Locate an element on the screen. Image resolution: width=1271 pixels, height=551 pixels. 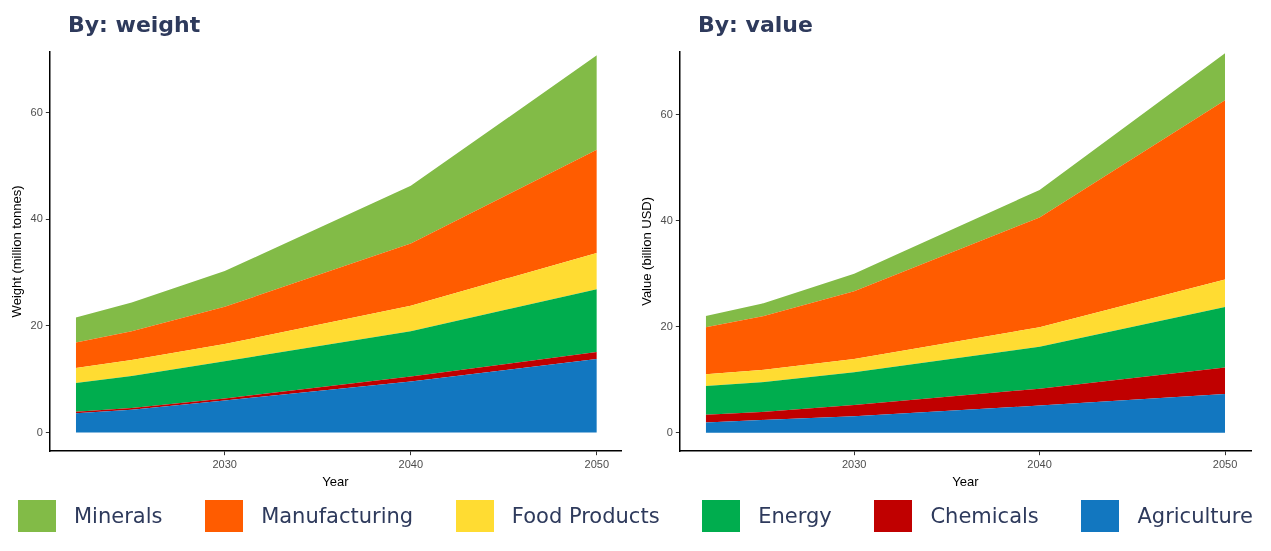
legend-label: Chemicals is located at coordinates (984, 516).